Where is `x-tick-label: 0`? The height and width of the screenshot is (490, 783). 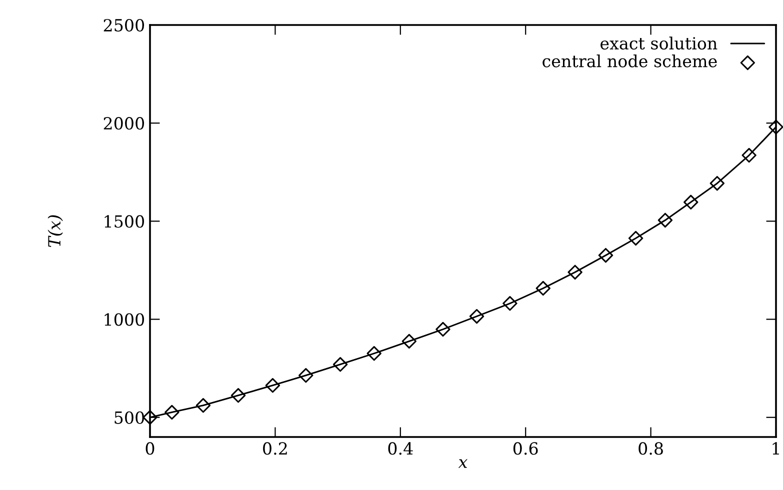 x-tick-label: 0 is located at coordinates (150, 448).